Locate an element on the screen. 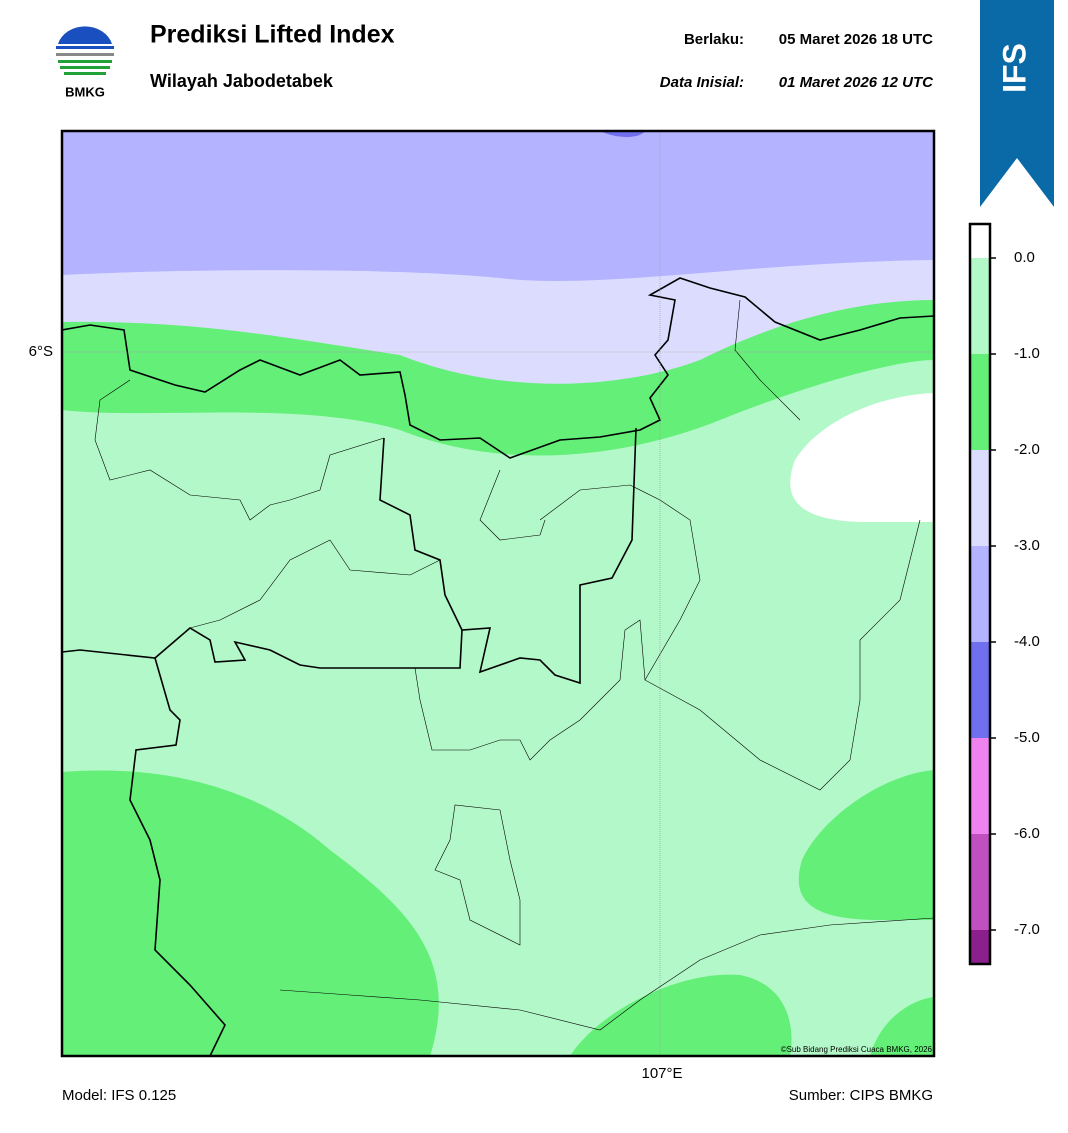 The height and width of the screenshot is (1133, 1068). colorbar-label: -2.0 is located at coordinates (1027, 449).